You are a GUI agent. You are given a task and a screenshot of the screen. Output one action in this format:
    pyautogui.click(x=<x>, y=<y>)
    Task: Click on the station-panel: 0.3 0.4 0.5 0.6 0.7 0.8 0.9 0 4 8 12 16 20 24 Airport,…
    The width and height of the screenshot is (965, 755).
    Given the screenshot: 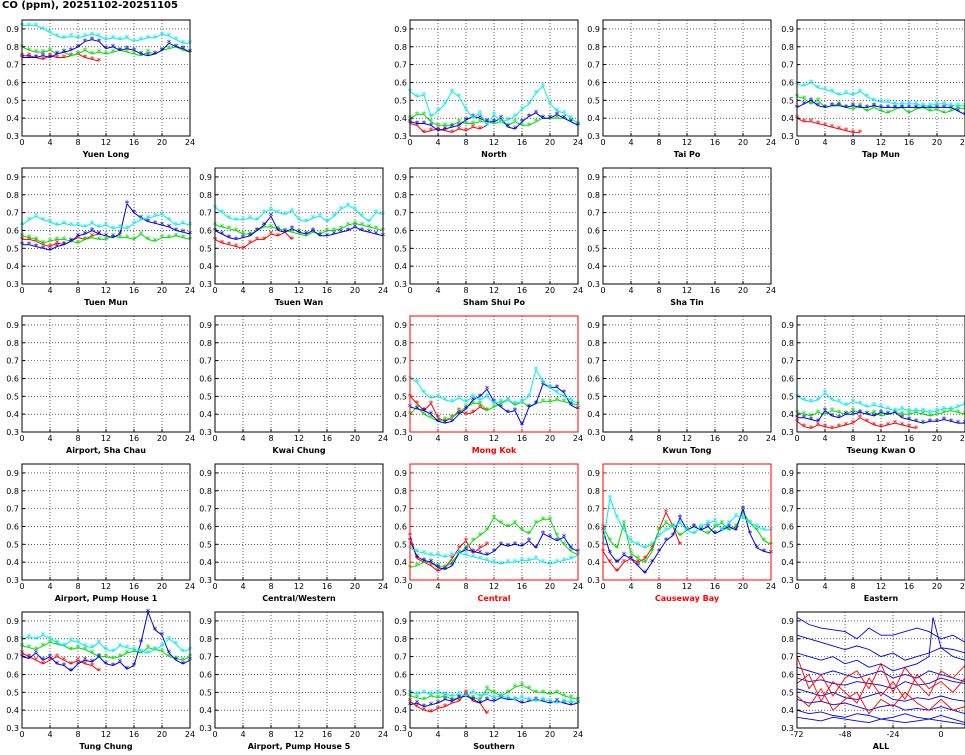 What is the action you would take?
    pyautogui.click(x=100, y=533)
    